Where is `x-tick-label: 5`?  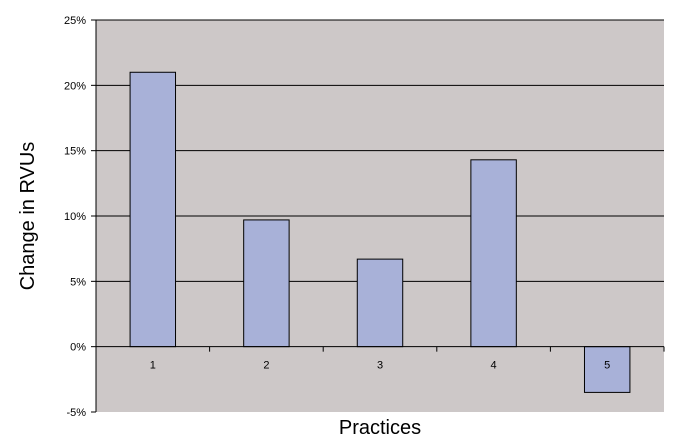
x-tick-label: 5 is located at coordinates (607, 366).